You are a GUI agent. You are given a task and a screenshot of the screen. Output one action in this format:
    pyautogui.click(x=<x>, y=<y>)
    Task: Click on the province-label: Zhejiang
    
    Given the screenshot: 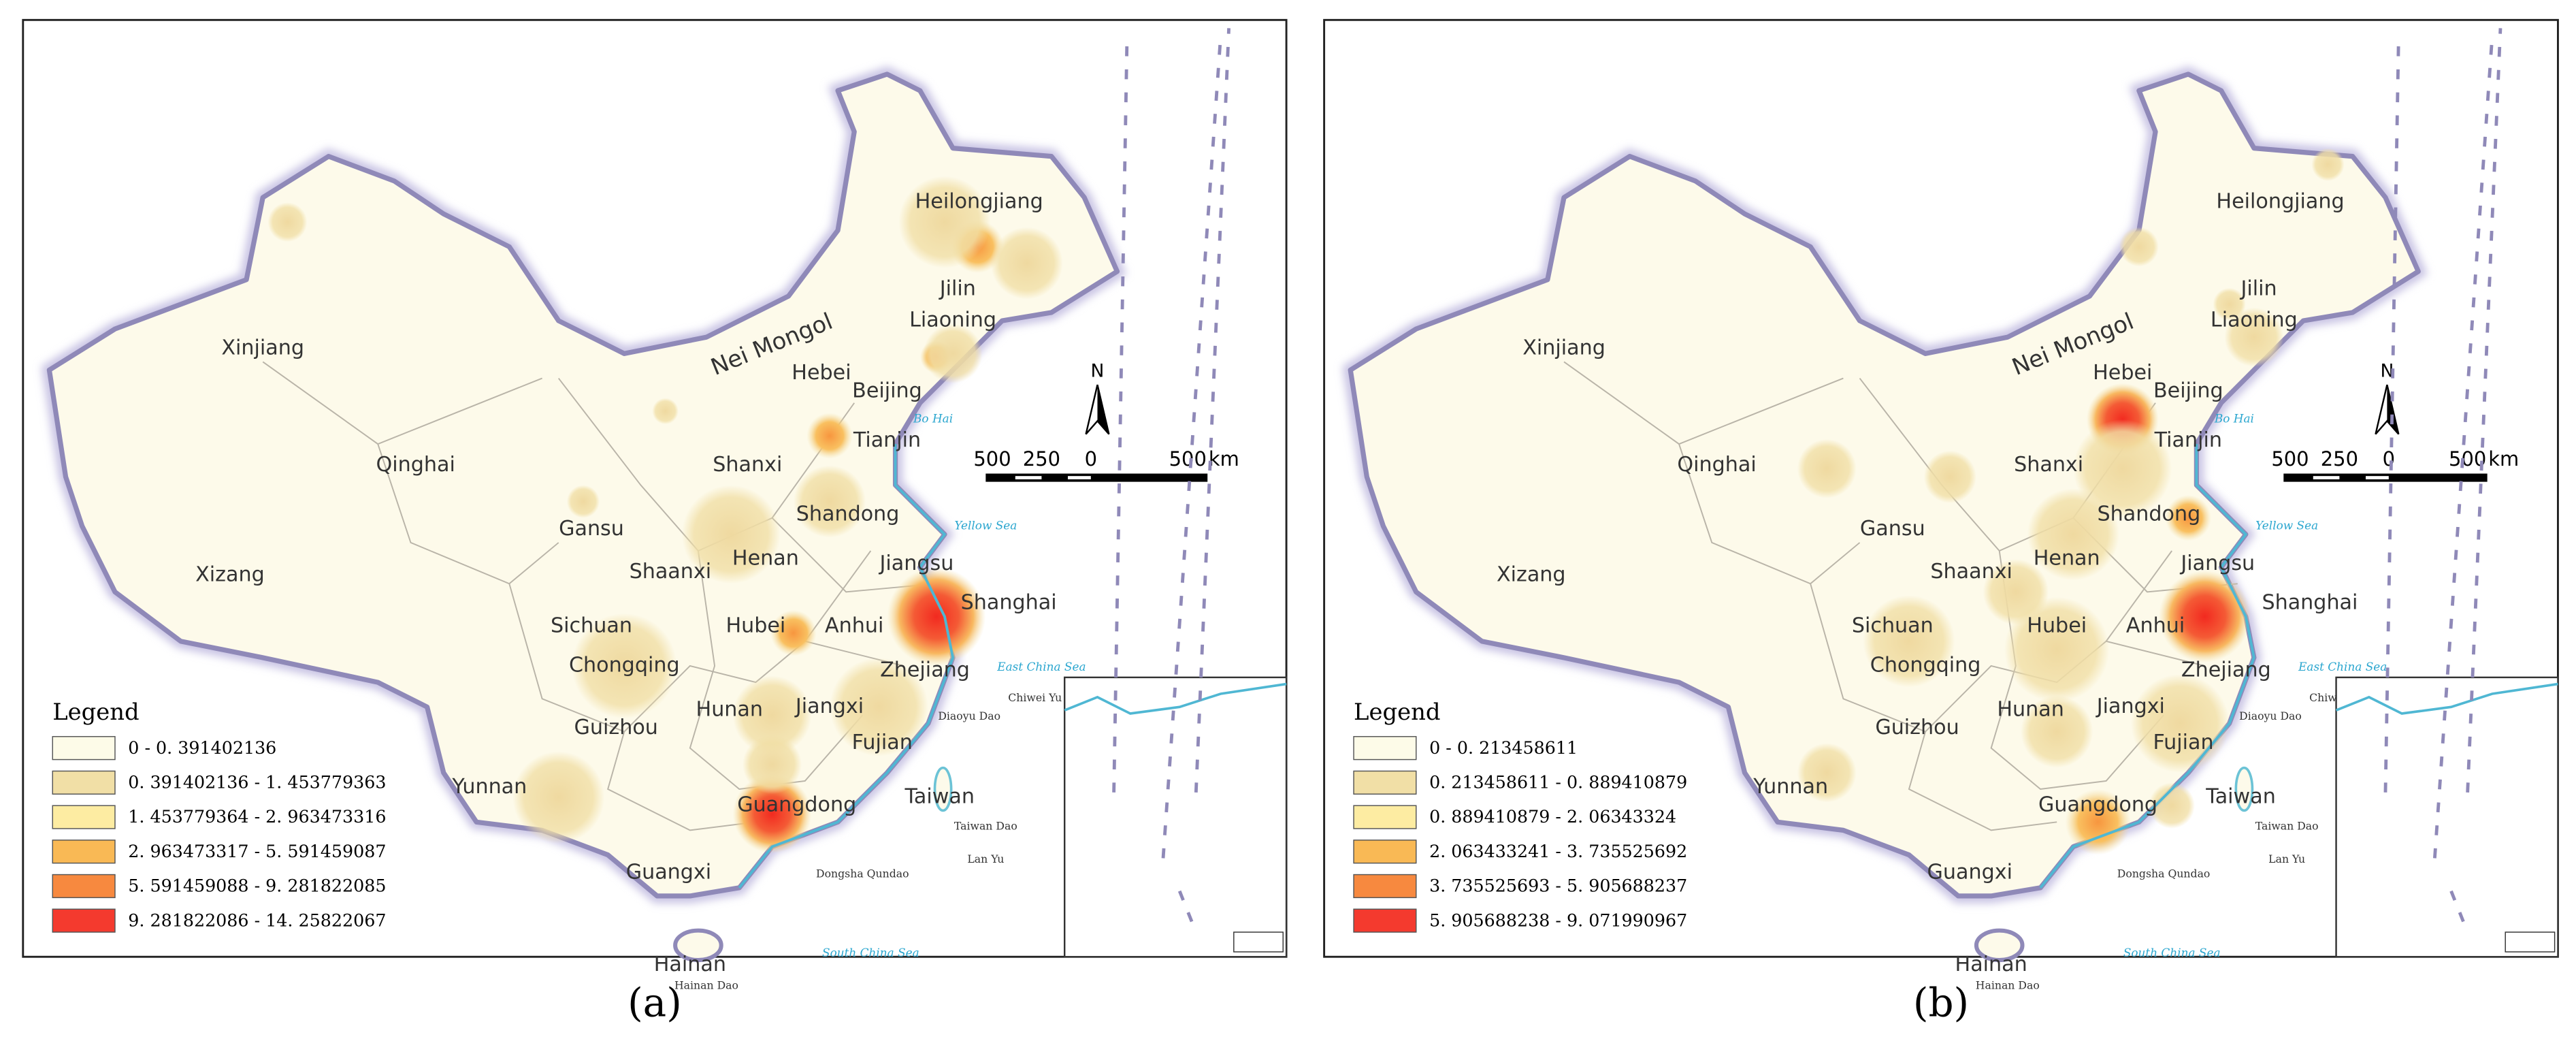 What is the action you would take?
    pyautogui.click(x=2226, y=670)
    